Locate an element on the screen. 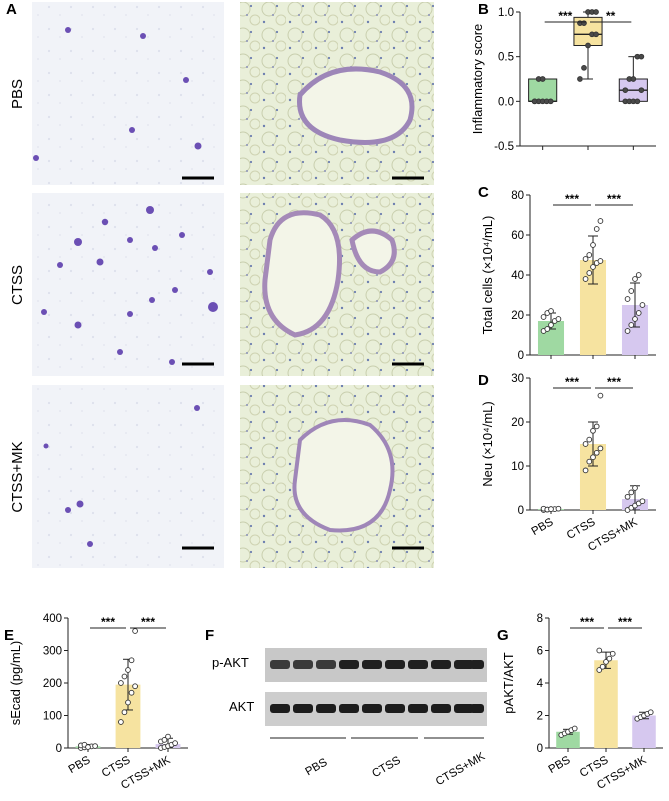  panel-e-label: E is located at coordinates (9, 635).